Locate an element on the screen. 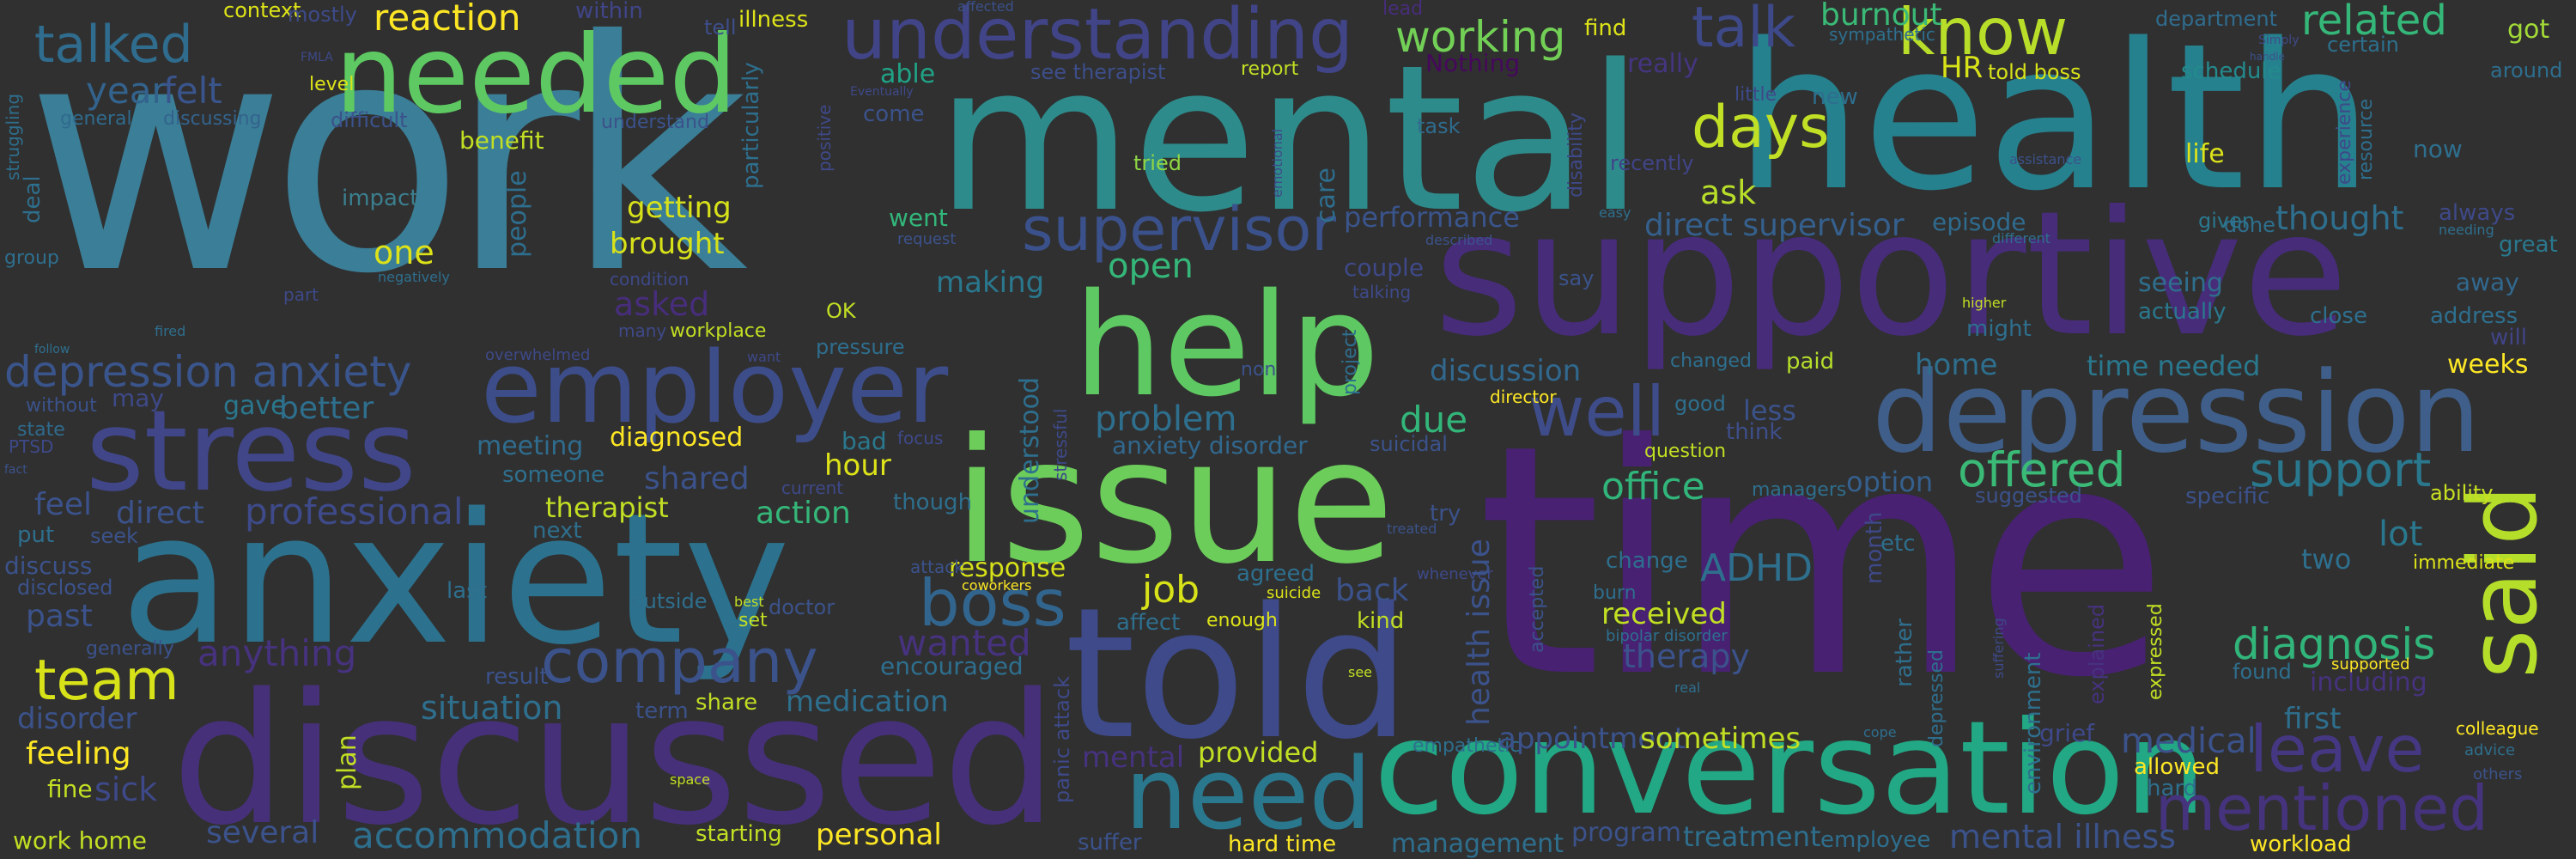 This screenshot has width=2576, height=859. word-struggling: struggling is located at coordinates (13, 137).